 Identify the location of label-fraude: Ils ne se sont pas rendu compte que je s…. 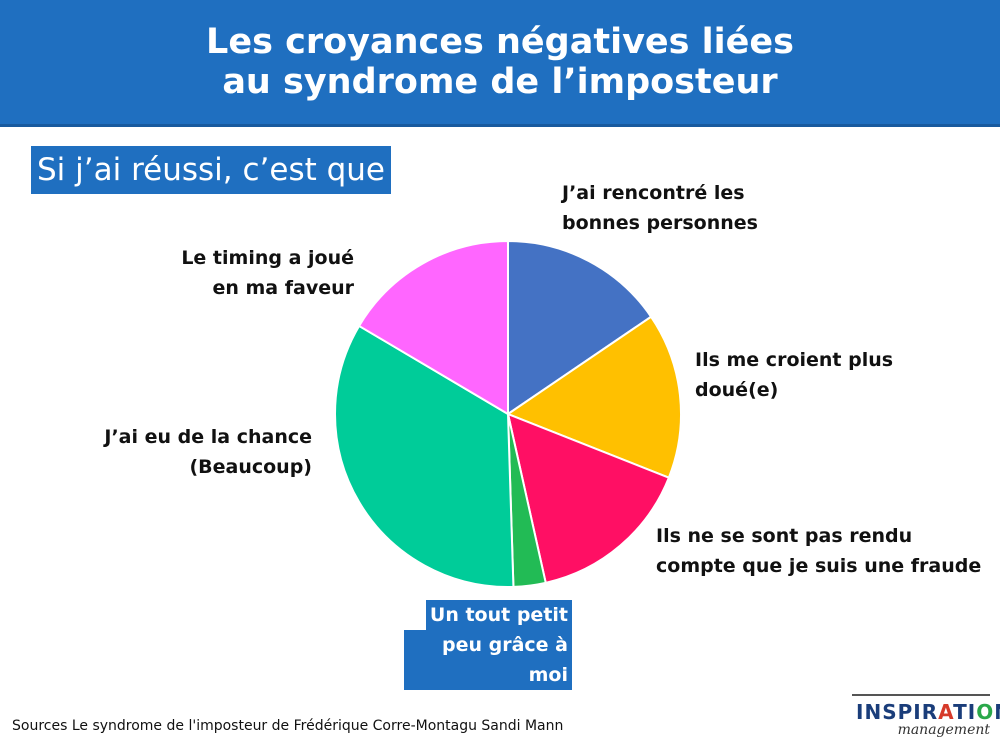
(819, 551).